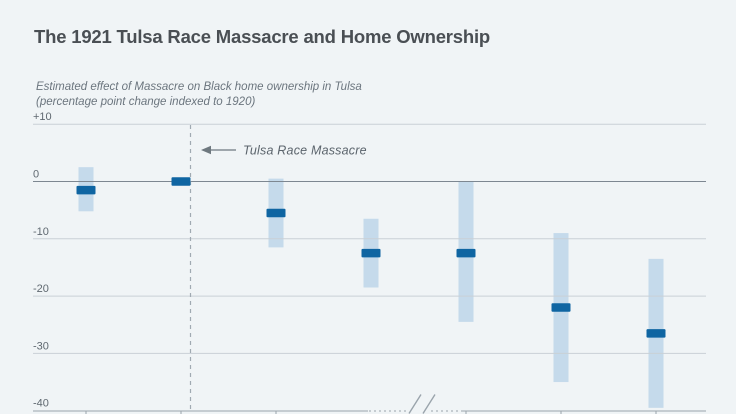 The image size is (736, 414). Describe the element at coordinates (42, 260) in the screenshot. I see `y-axis-labels-layer: +10 0 -10 -20 -30 -40` at that location.